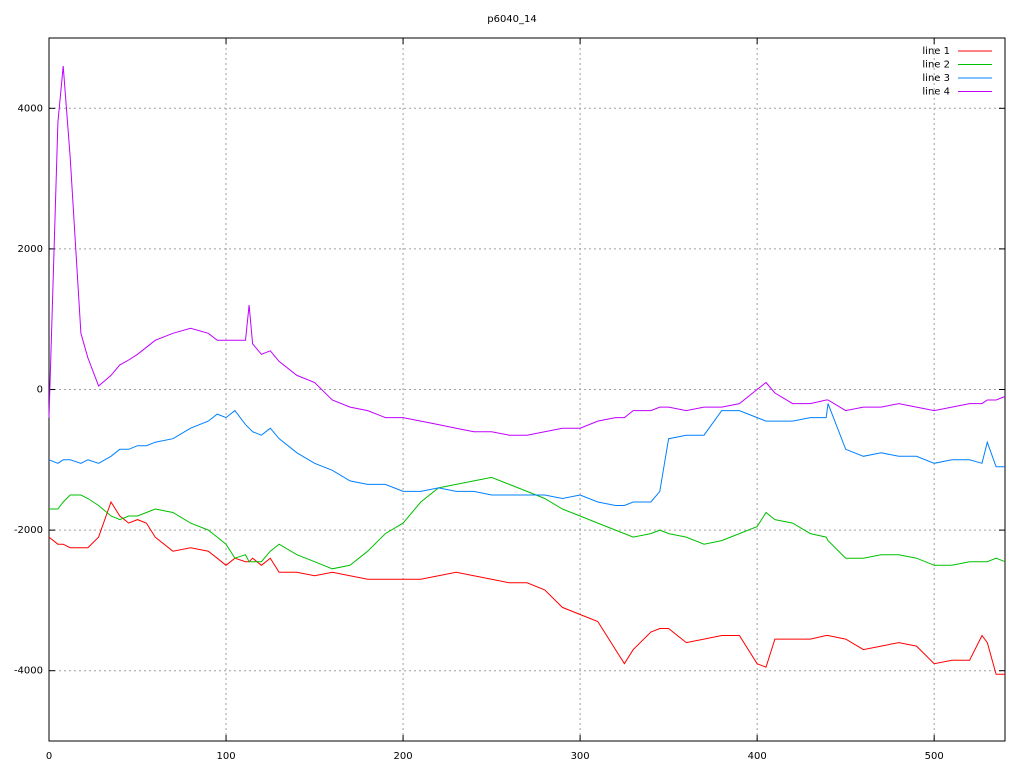  Describe the element at coordinates (30, 249) in the screenshot. I see `y-tick-label: 2000` at that location.